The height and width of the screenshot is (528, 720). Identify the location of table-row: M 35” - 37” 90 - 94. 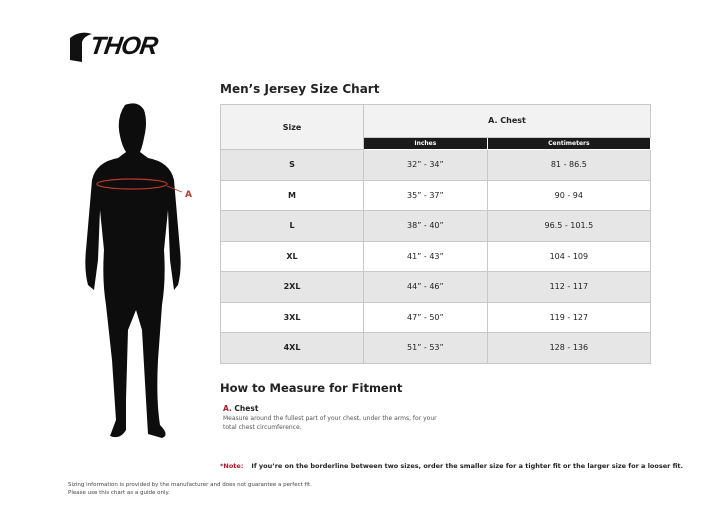
(436, 195).